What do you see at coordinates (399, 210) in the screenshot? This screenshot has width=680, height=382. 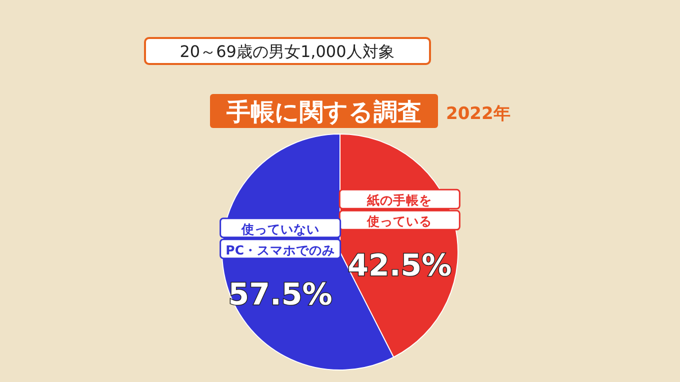 I see `slice-label: 紙の手帳を使っている` at bounding box center [399, 210].